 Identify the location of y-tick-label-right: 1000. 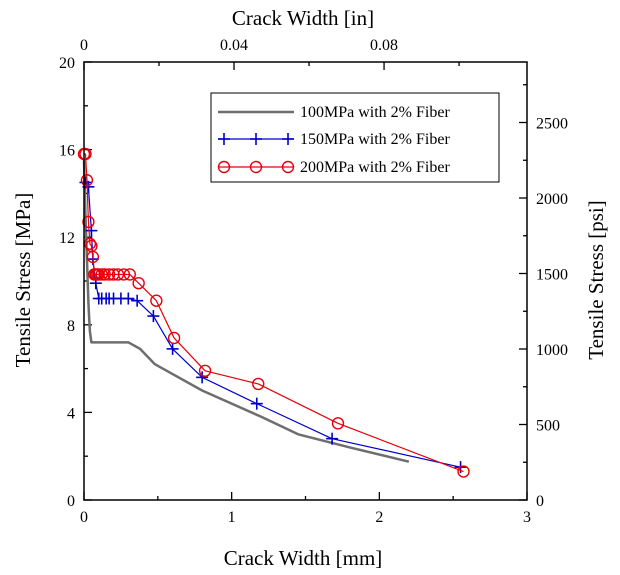
(552, 350).